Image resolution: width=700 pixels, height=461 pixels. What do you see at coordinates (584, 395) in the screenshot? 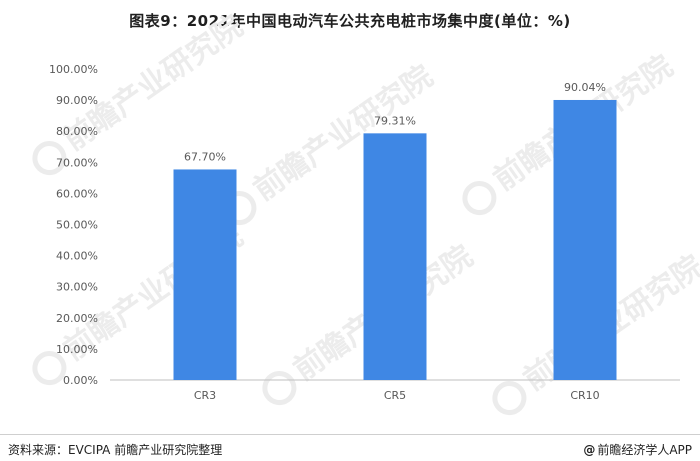
I see `x-tick-label: CR10` at bounding box center [584, 395].